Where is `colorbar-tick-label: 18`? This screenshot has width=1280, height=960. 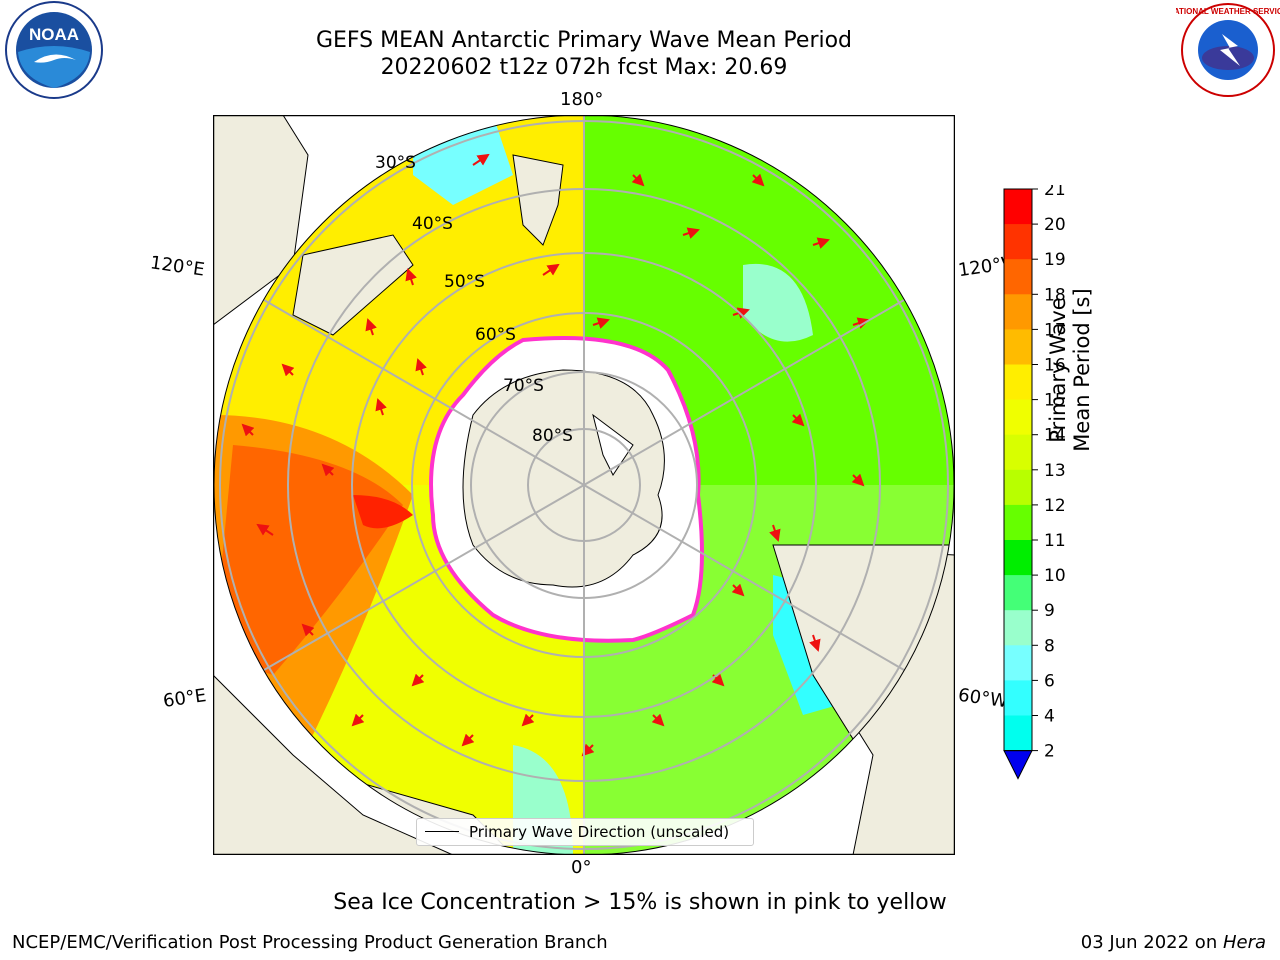 colorbar-tick-label: 18 is located at coordinates (1055, 295).